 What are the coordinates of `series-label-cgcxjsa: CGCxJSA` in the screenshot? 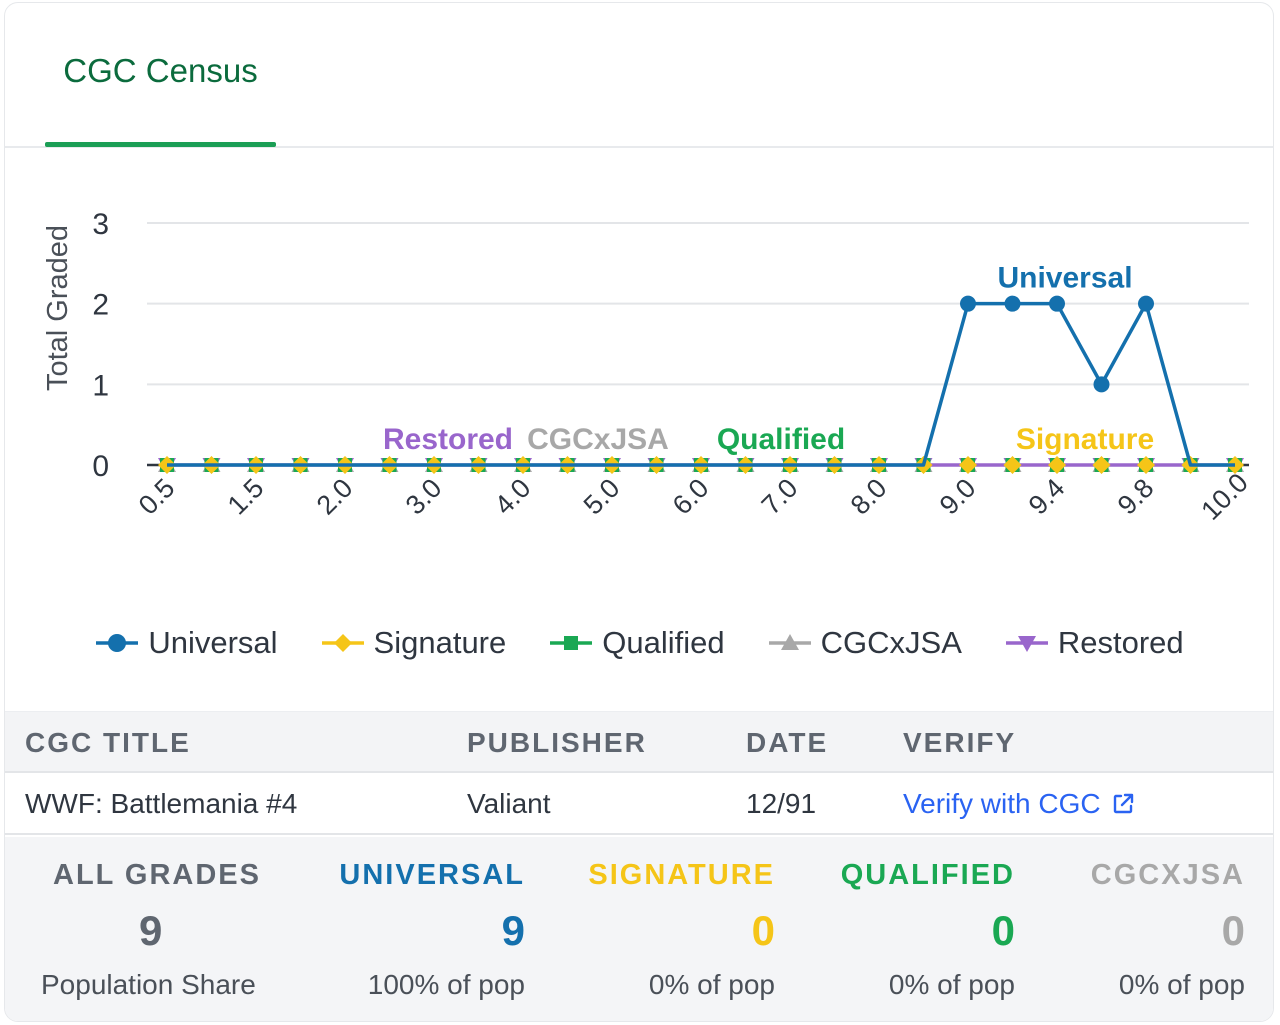 It's located at (598, 439).